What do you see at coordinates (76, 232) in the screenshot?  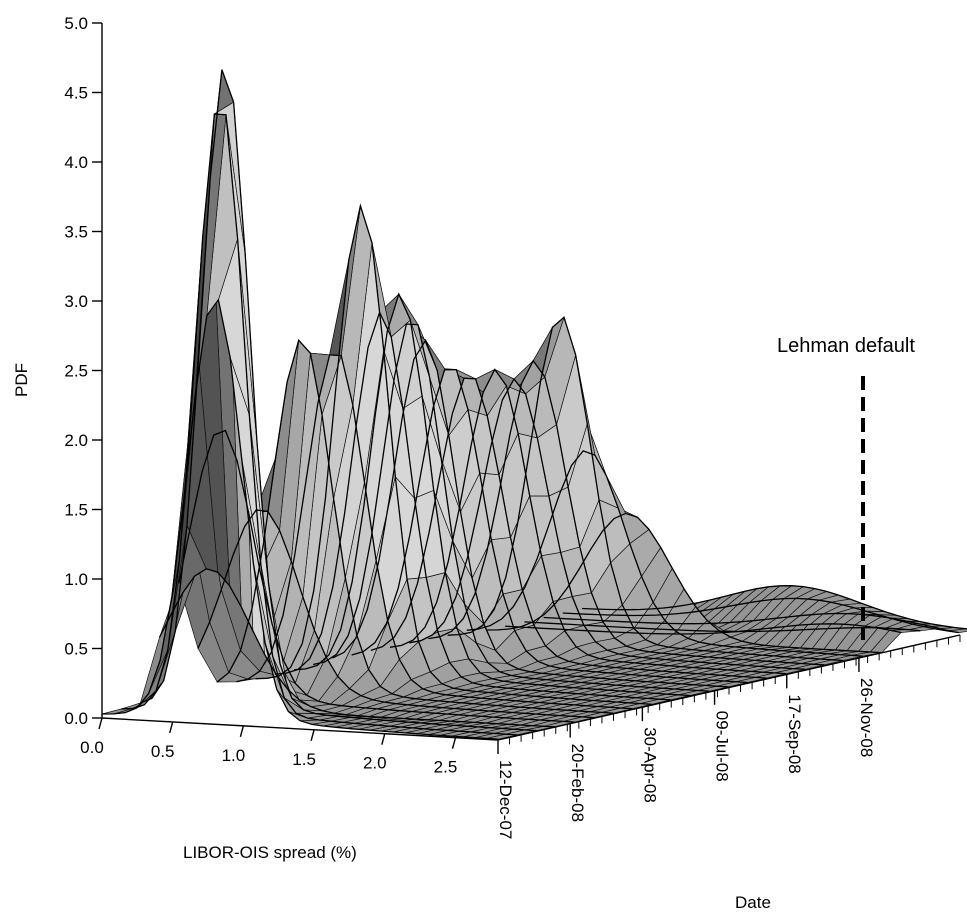 I see `z-tick-label: 3.5` at bounding box center [76, 232].